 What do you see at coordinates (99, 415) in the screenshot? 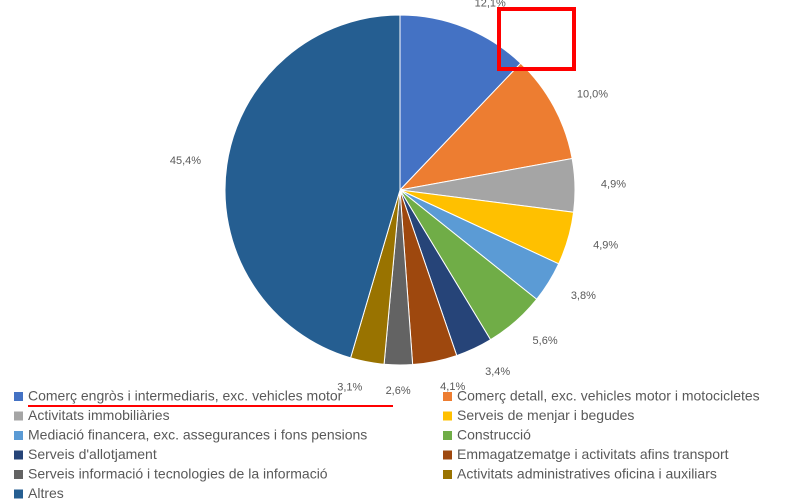
I see `legend-label: Activitats immobiliàries` at bounding box center [99, 415].